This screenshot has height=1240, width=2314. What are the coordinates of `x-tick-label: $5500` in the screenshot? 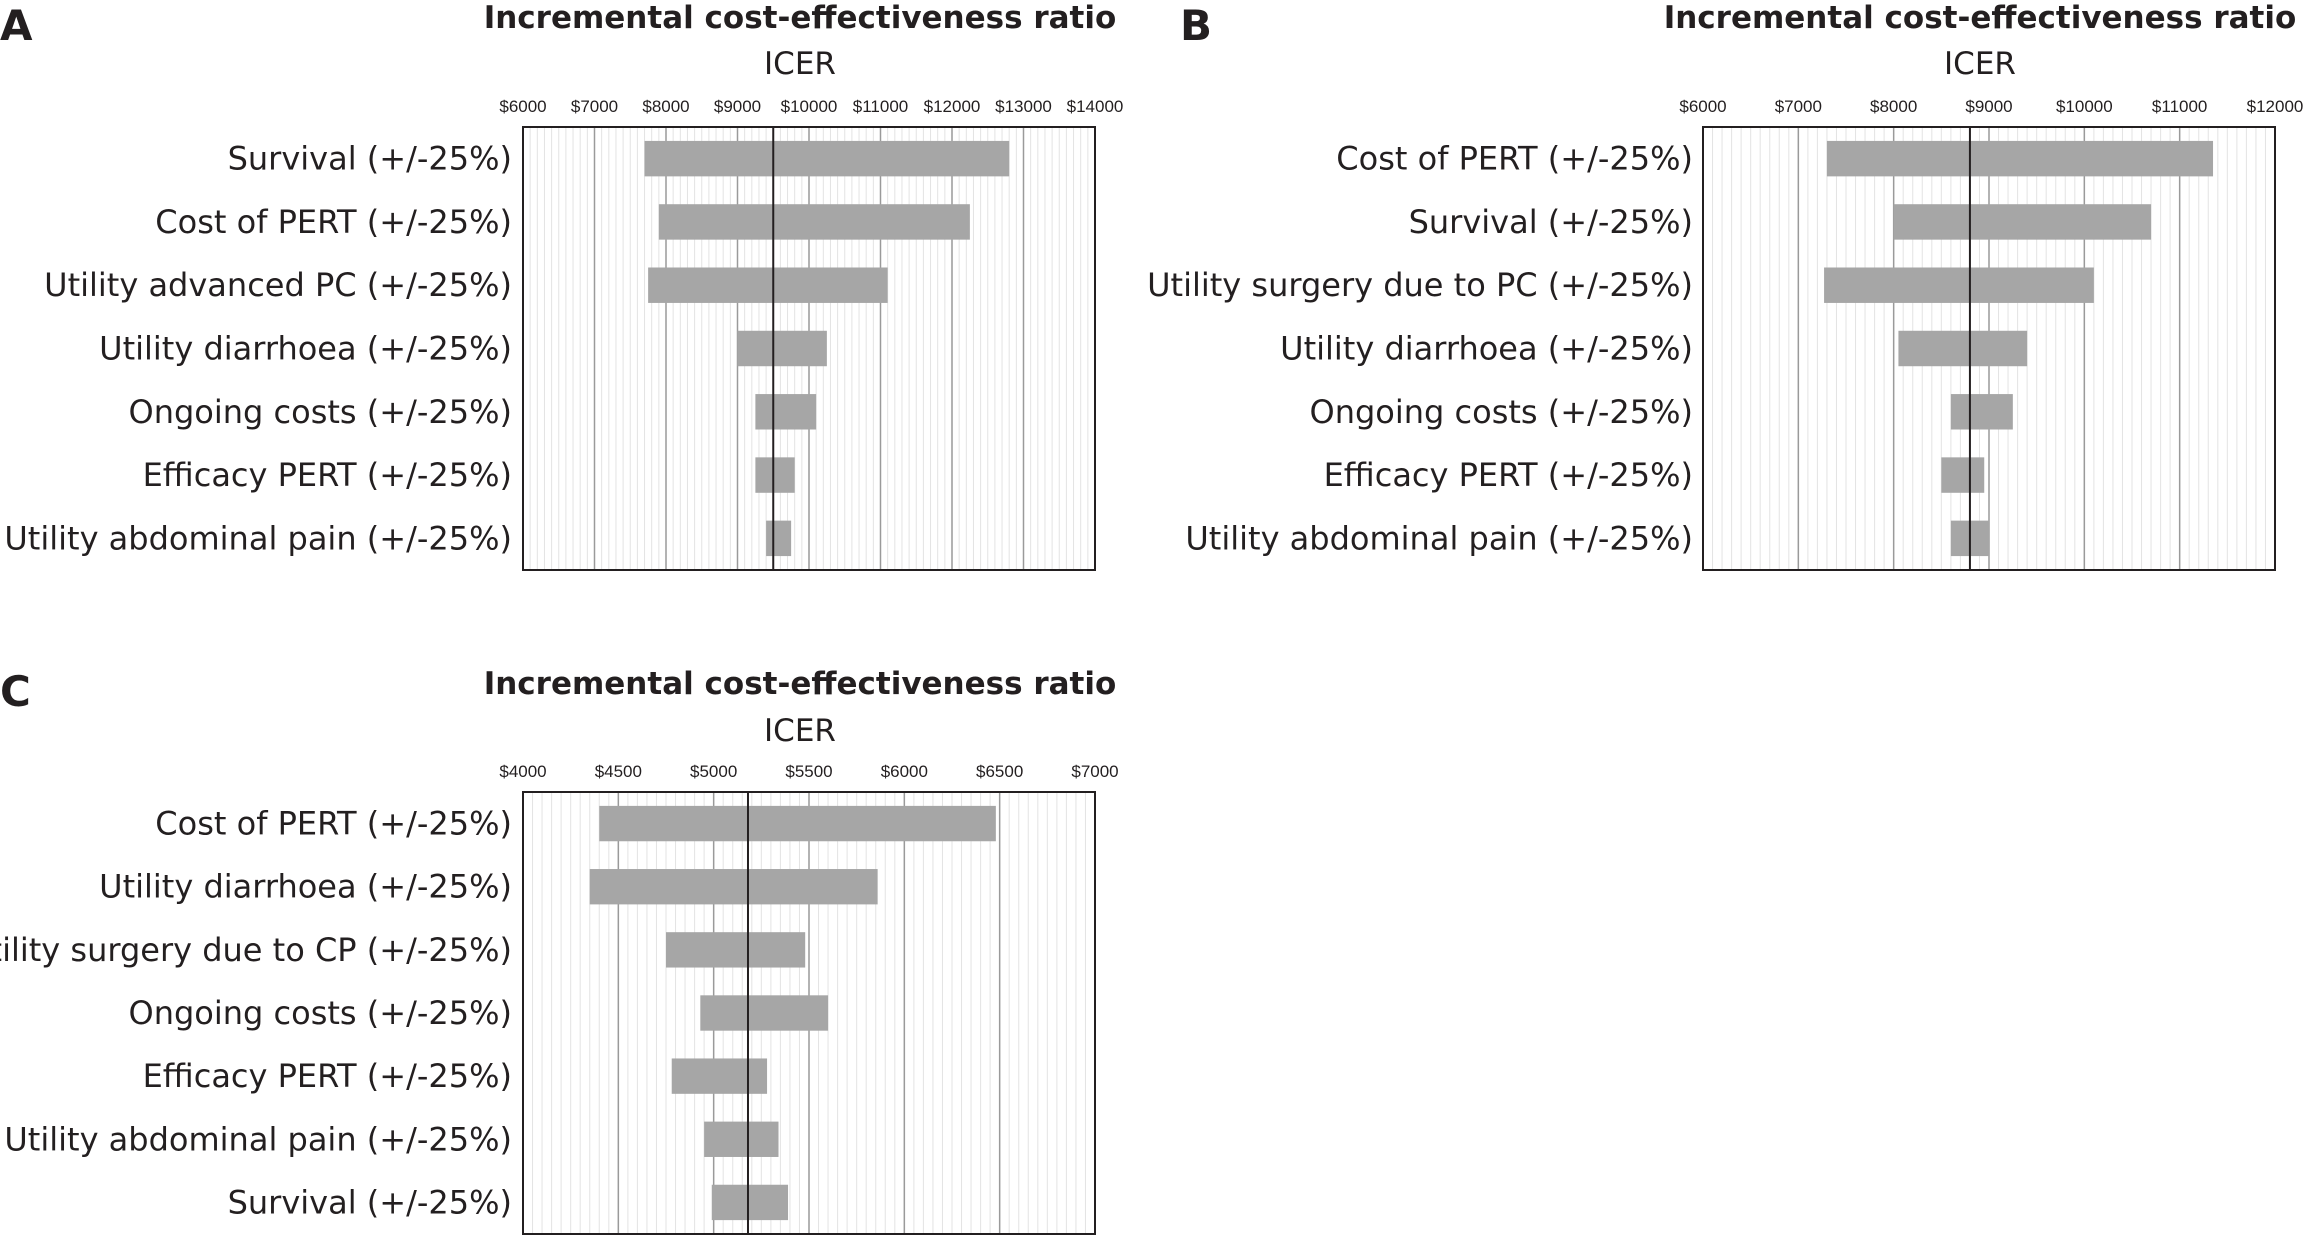 It's located at (808, 771).